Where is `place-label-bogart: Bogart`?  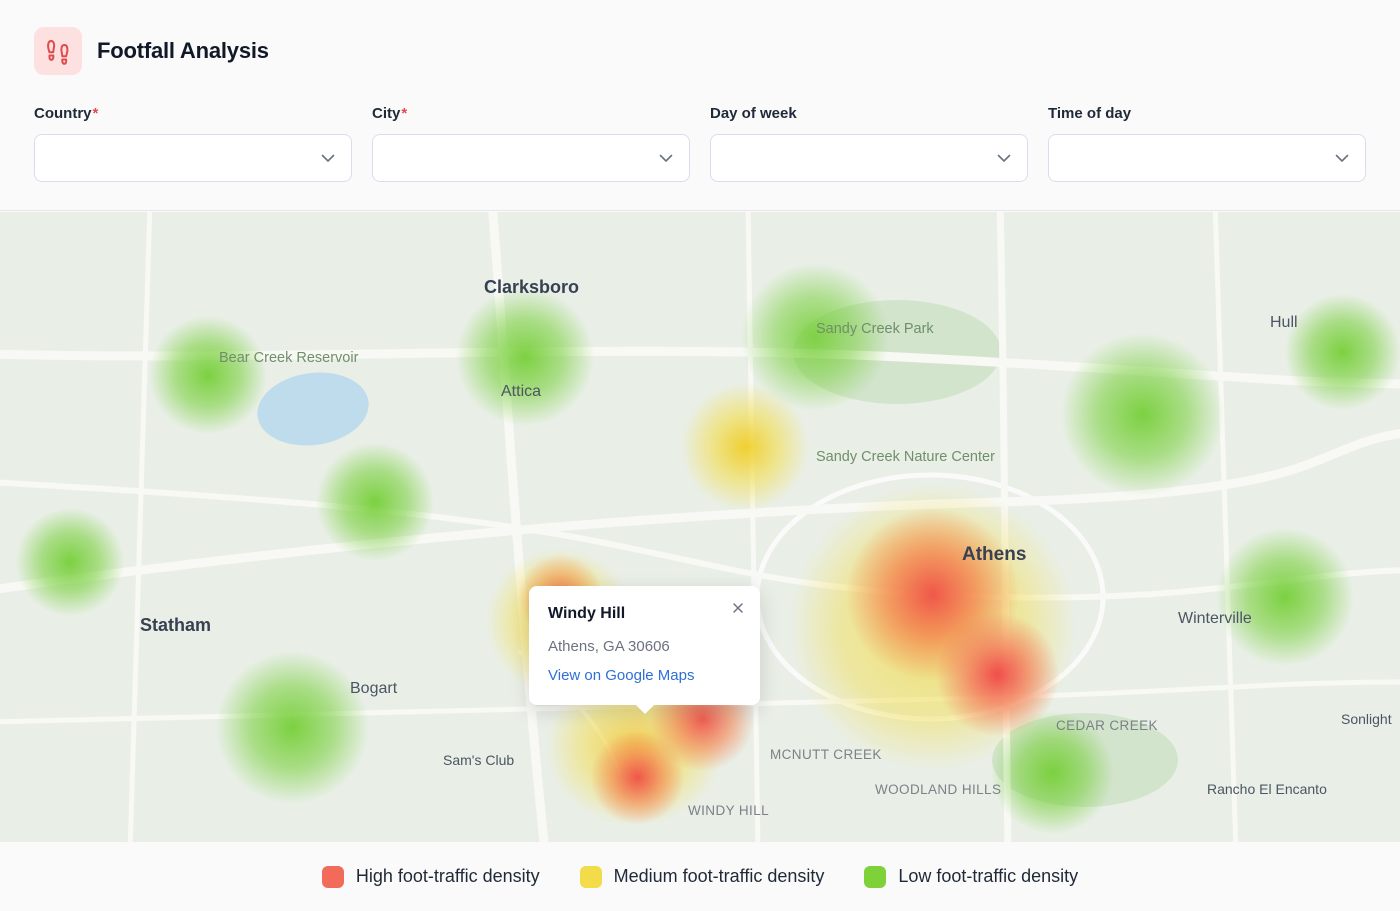
place-label-bogart: Bogart is located at coordinates (374, 688).